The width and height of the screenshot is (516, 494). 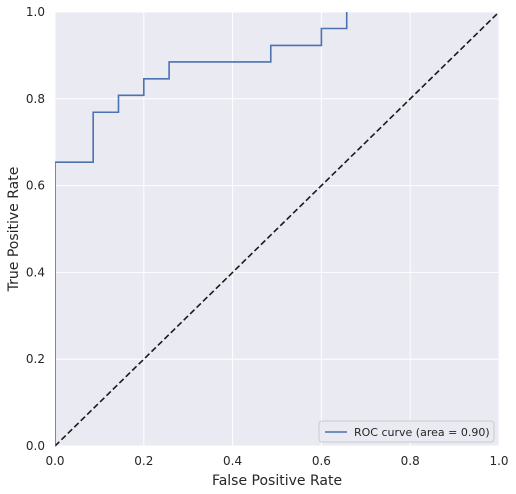 What do you see at coordinates (498, 461) in the screenshot?
I see `x-tick-label: 1.0` at bounding box center [498, 461].